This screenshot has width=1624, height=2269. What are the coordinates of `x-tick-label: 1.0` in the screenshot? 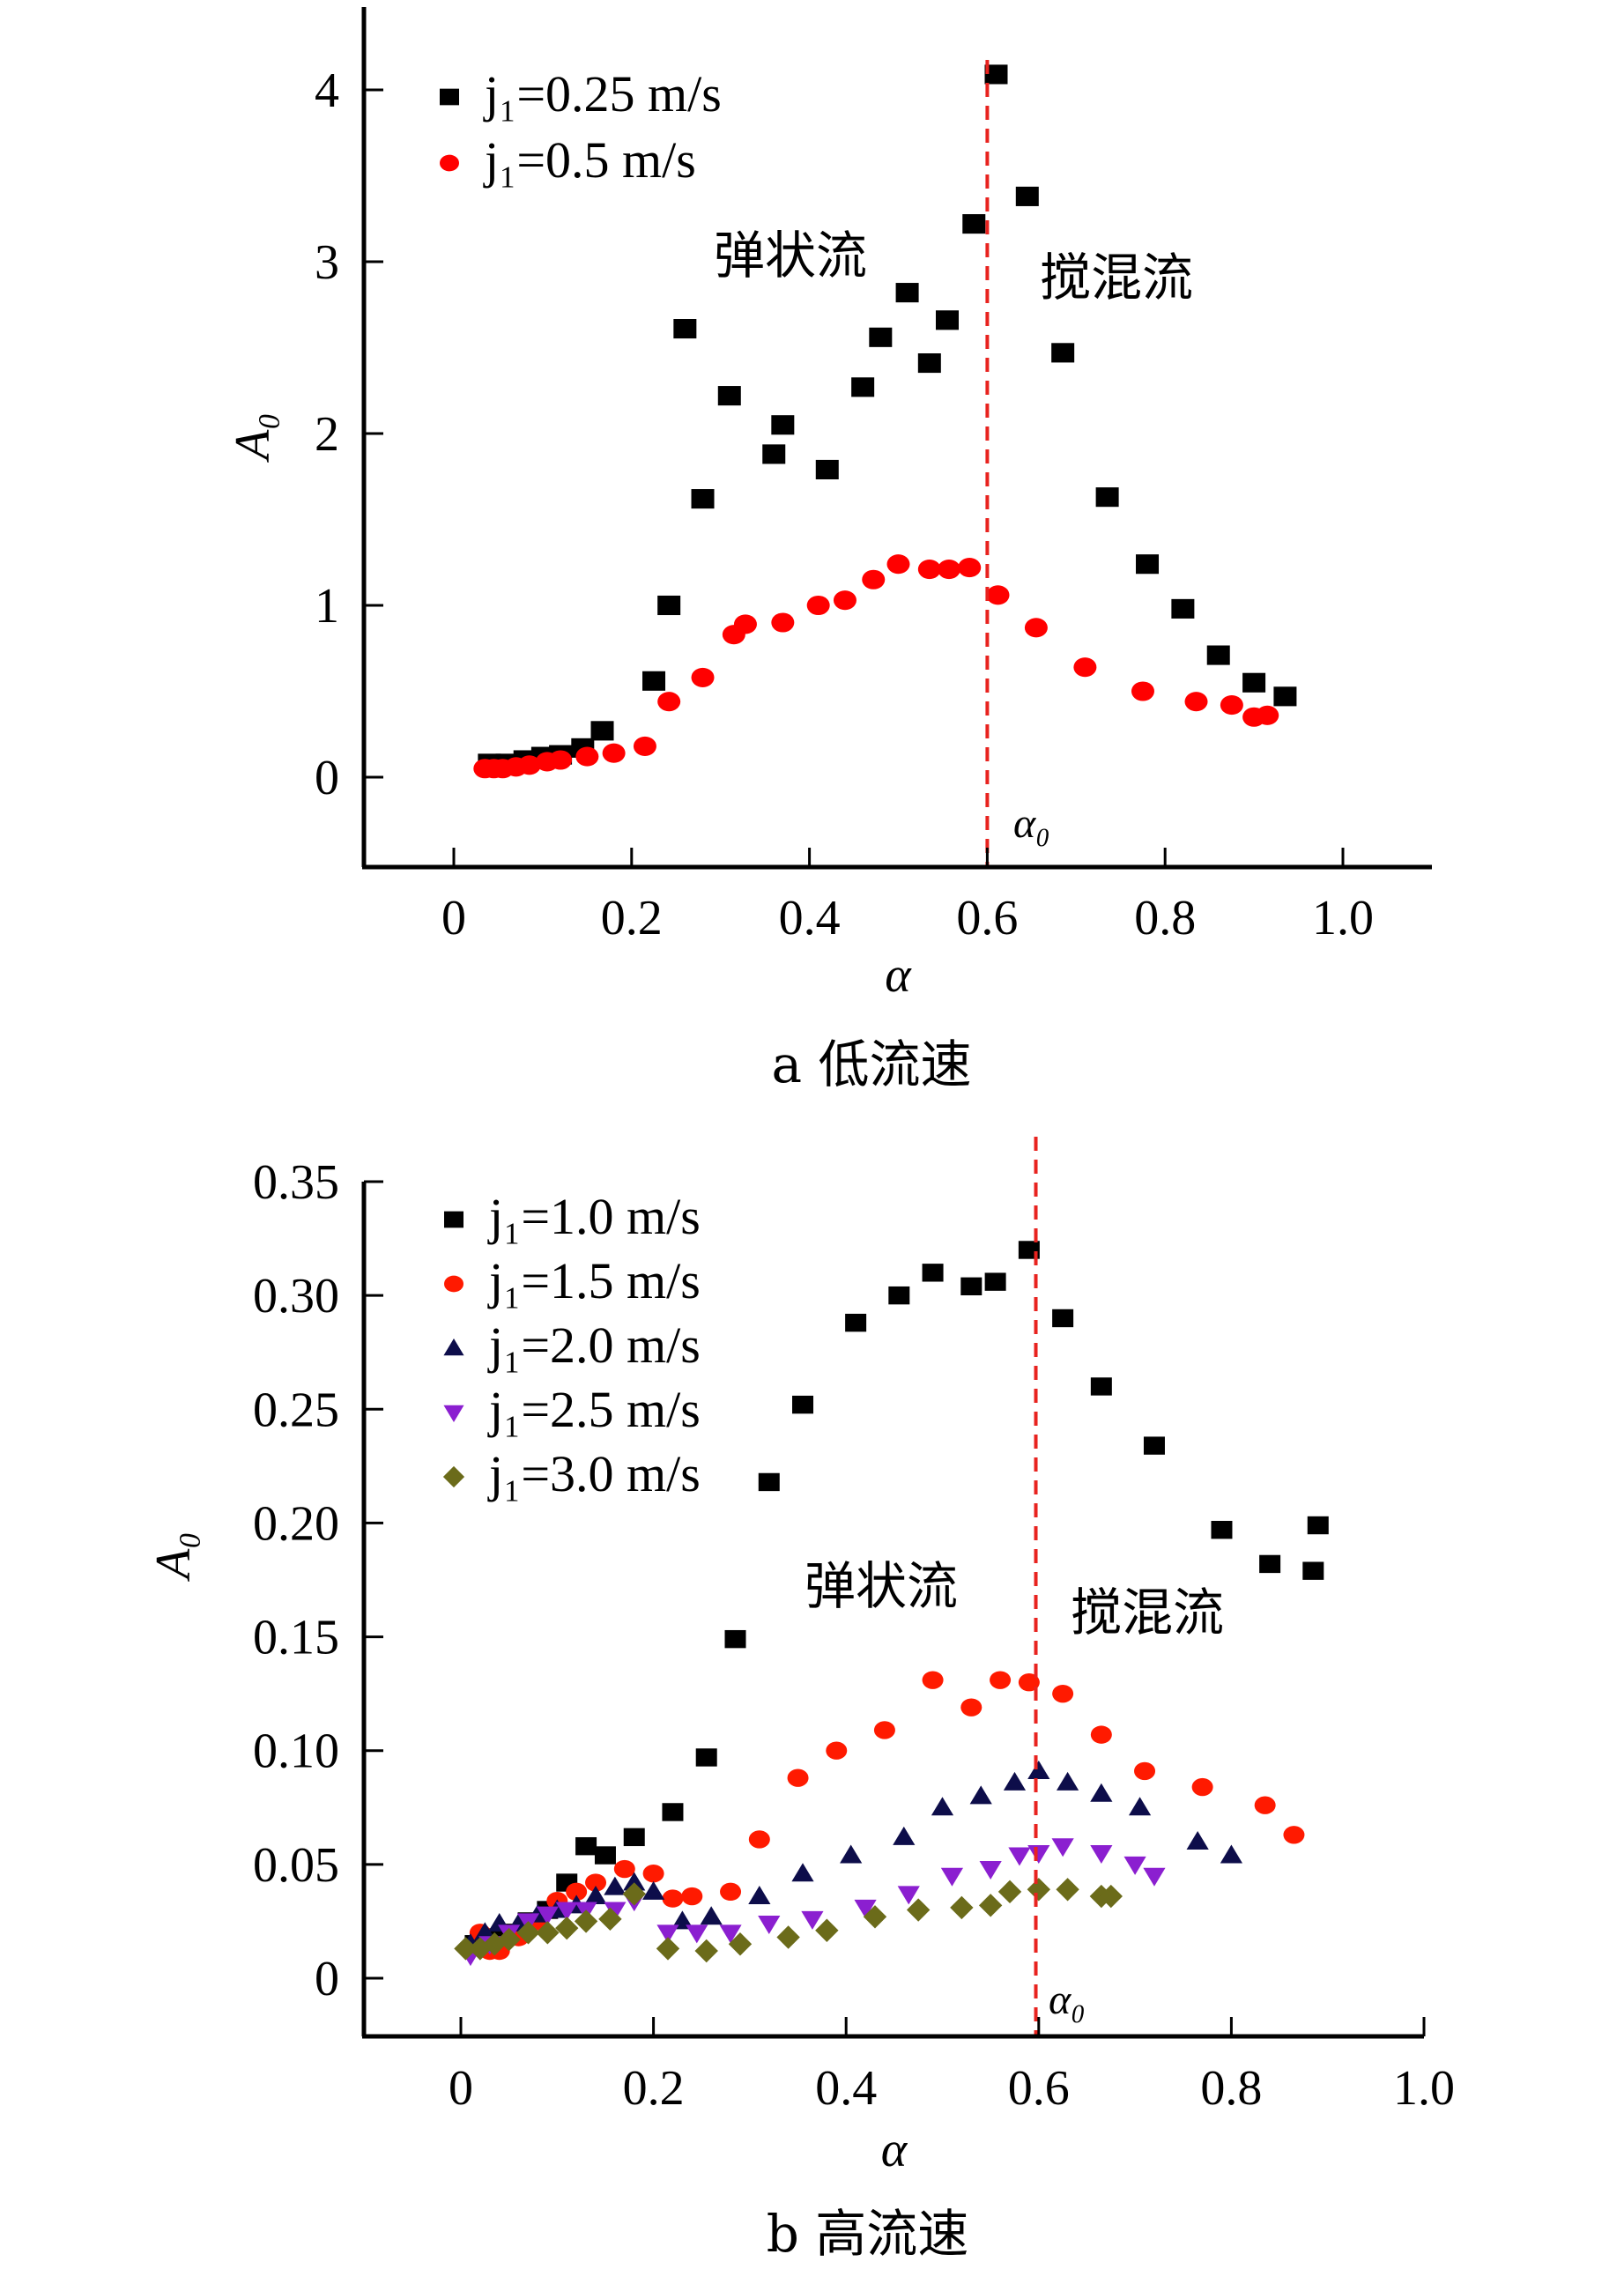 It's located at (1424, 2088).